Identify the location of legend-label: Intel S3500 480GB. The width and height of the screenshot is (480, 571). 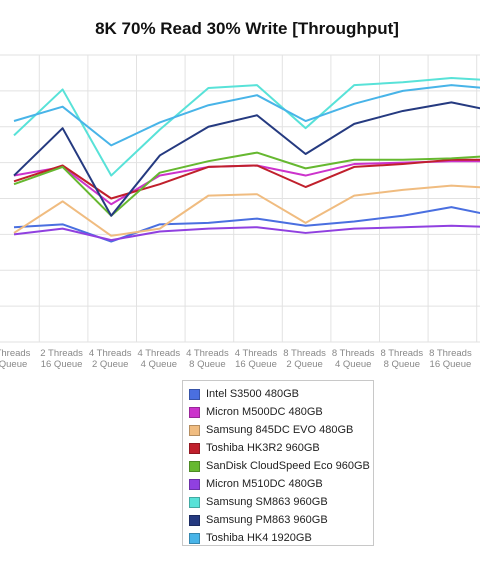
(252, 394).